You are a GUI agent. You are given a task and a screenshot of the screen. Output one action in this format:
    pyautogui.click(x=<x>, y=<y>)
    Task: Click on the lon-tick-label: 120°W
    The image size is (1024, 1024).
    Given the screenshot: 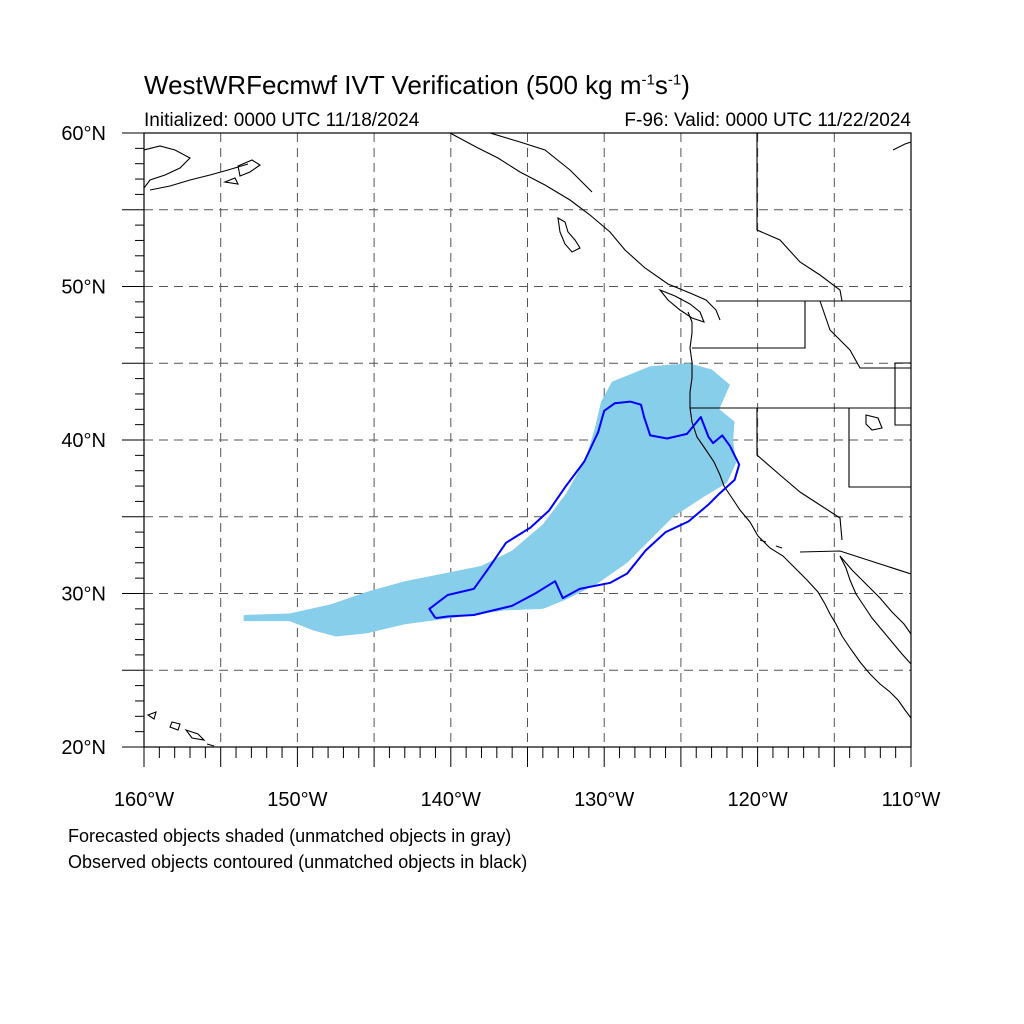 What is the action you would take?
    pyautogui.click(x=757, y=800)
    